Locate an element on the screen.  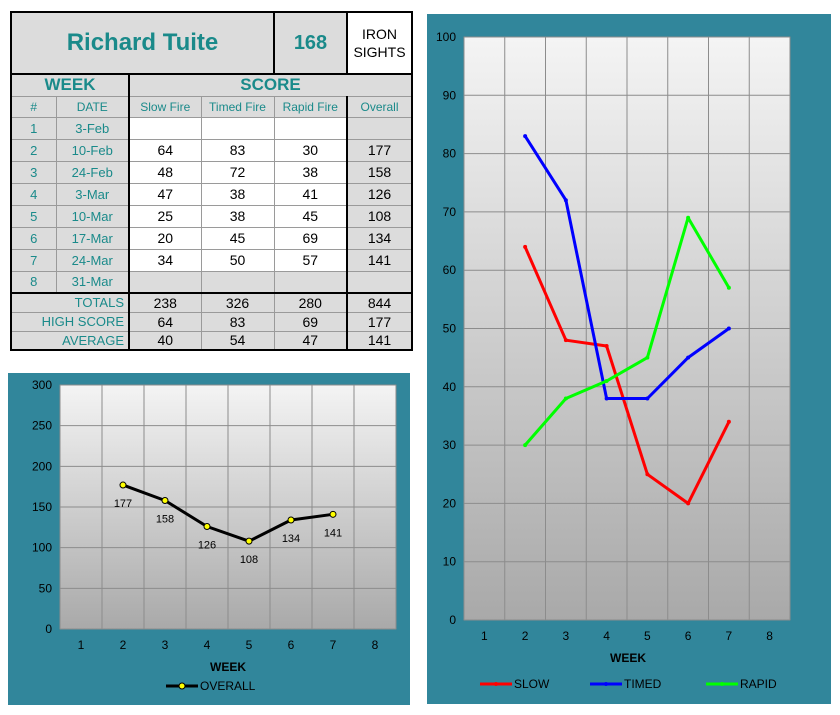
table-row: 8 31-Mar is located at coordinates (211, 282).